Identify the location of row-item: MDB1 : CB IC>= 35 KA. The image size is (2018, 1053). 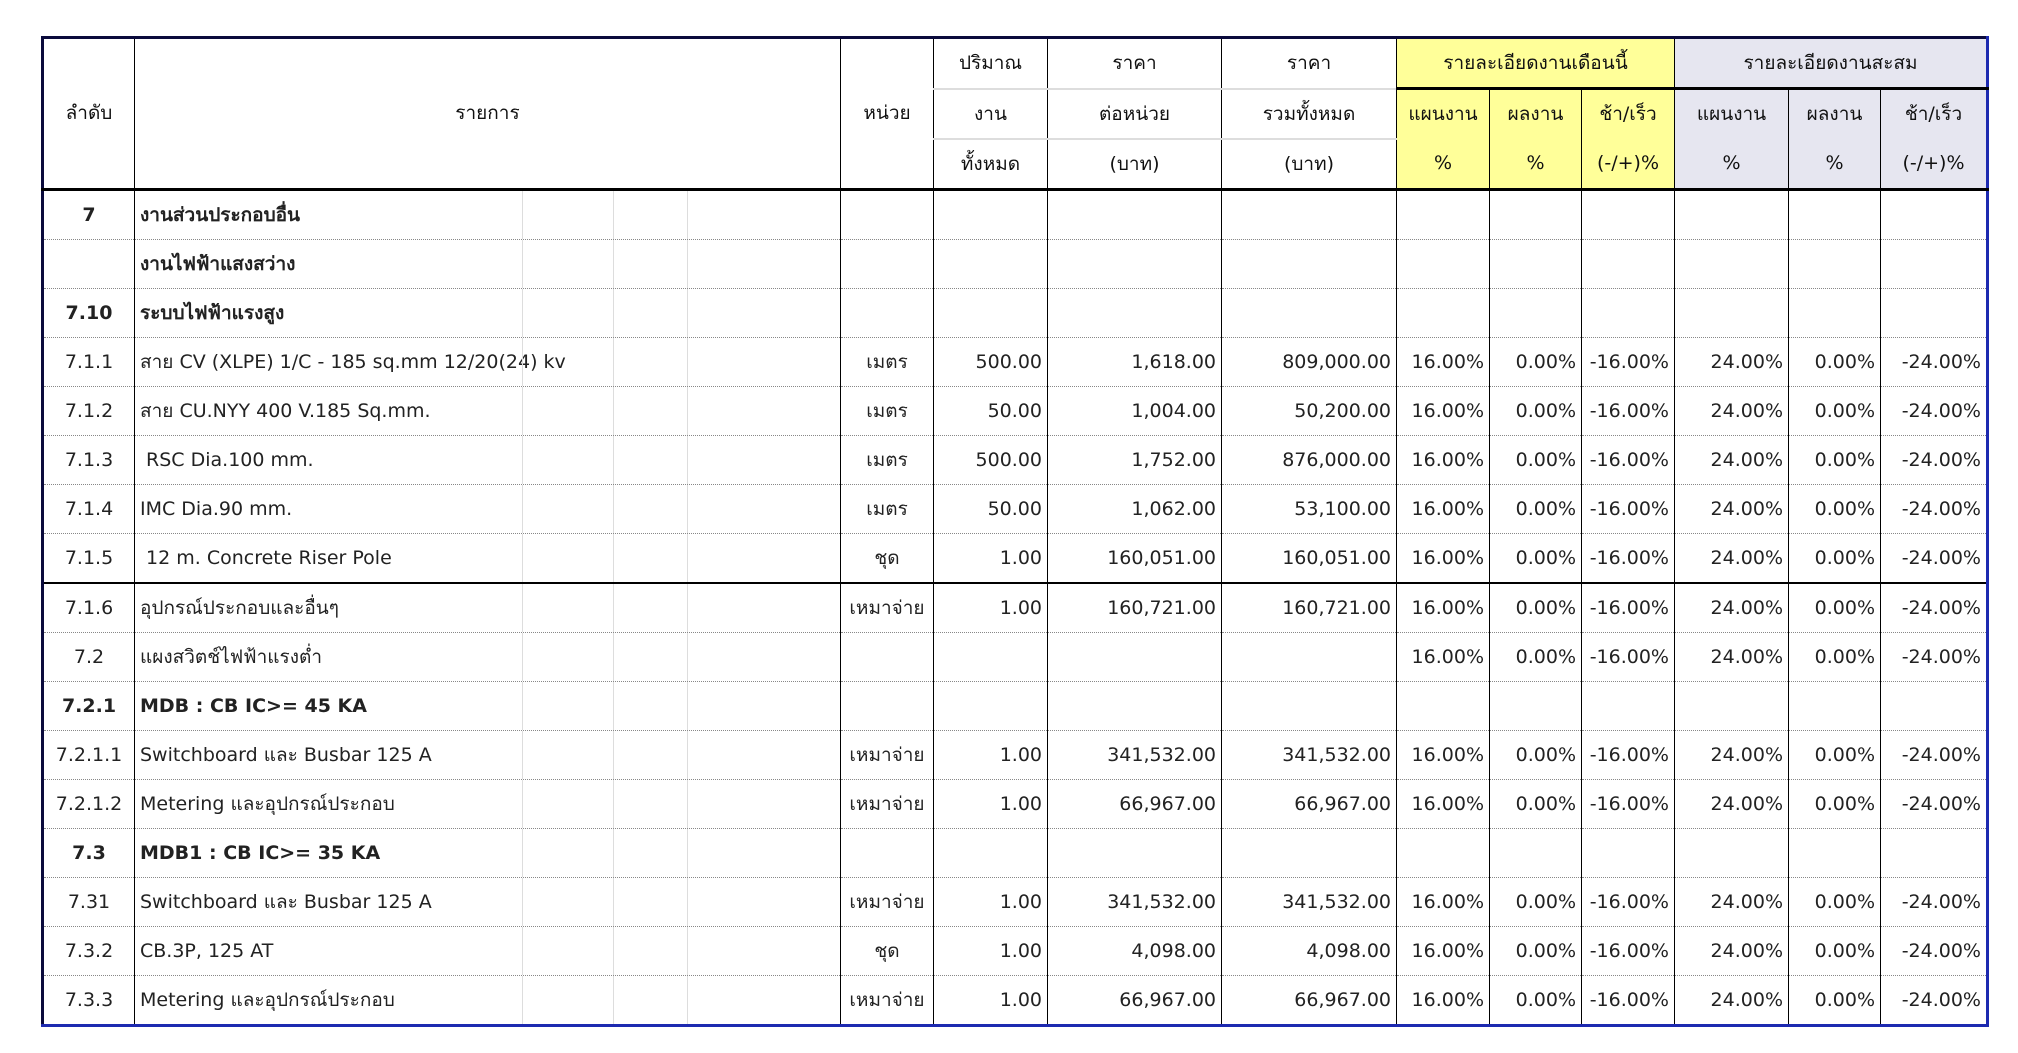
(487, 853).